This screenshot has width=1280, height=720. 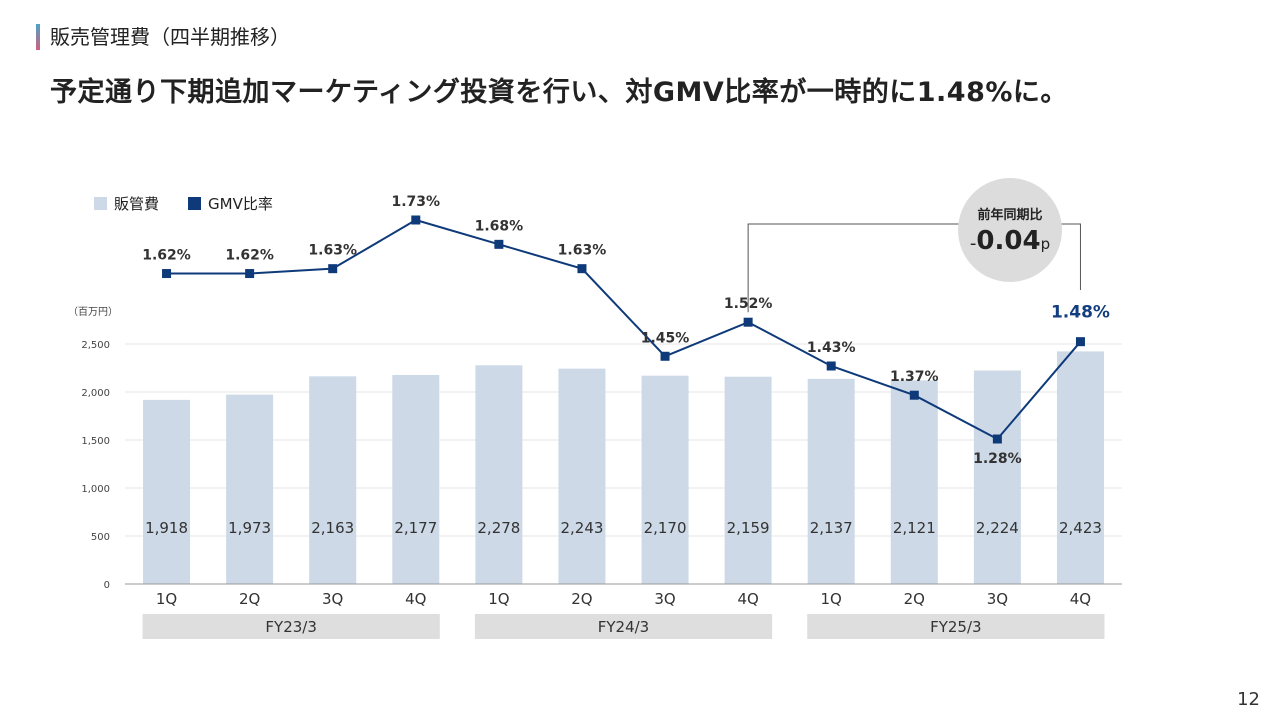 I want to click on fiscal-year-label: FY25/3, so click(x=955, y=627).